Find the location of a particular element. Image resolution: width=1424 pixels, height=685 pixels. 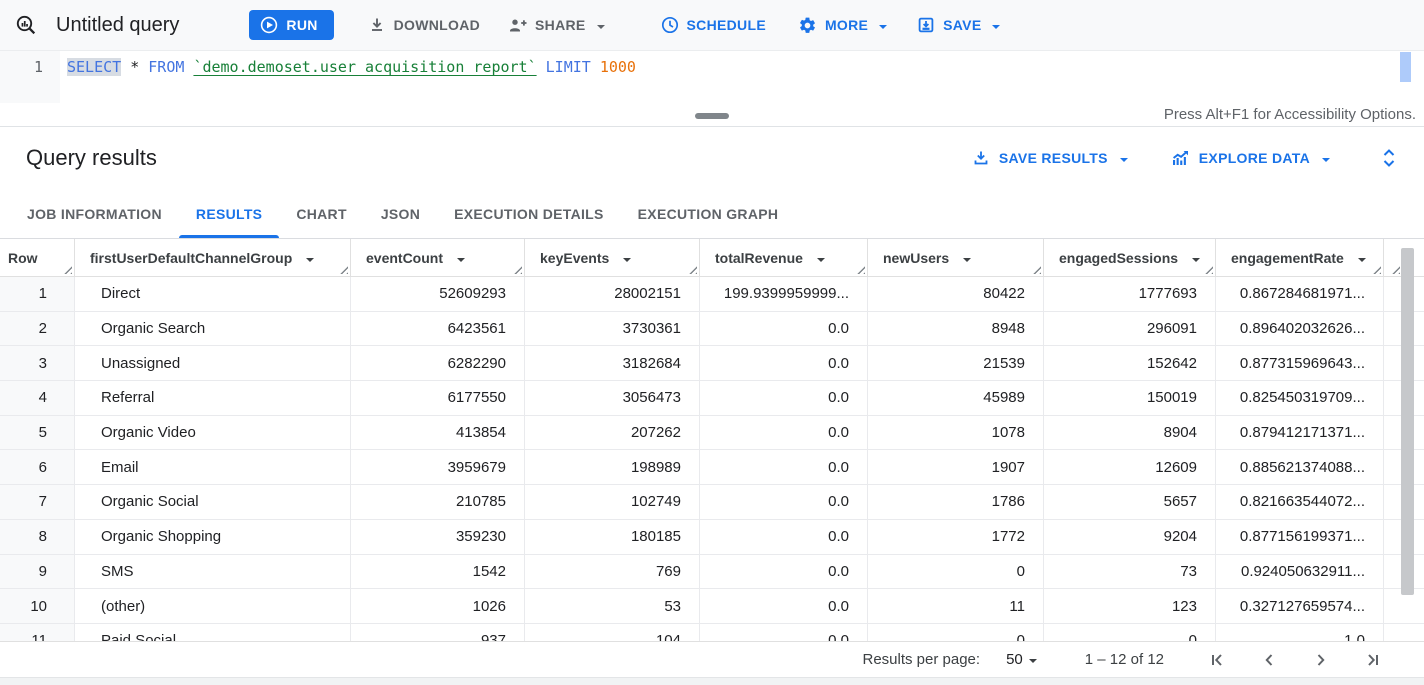

editor-results-divider: Press Alt+F1 for Accessibility Options. is located at coordinates (712, 115).